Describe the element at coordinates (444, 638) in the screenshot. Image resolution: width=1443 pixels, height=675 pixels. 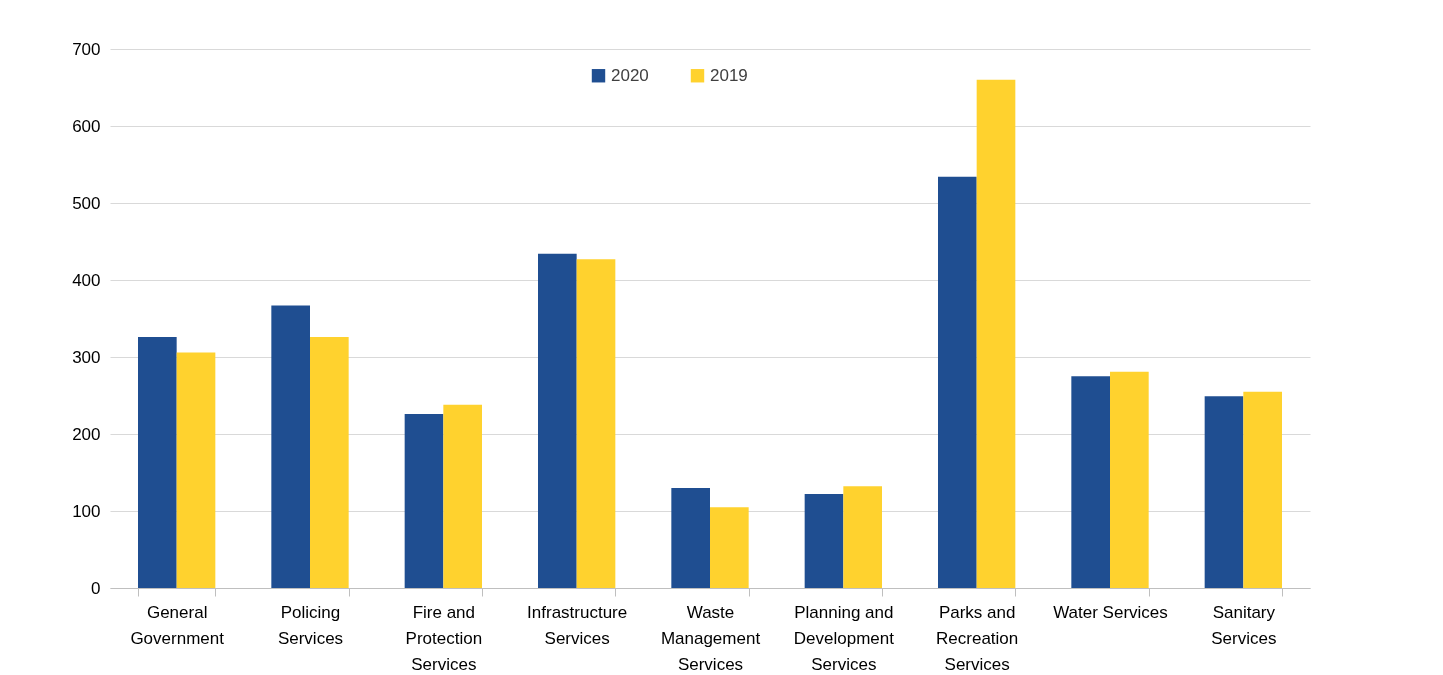
I see `x-tick-label: Fire and Protection Services` at that location.